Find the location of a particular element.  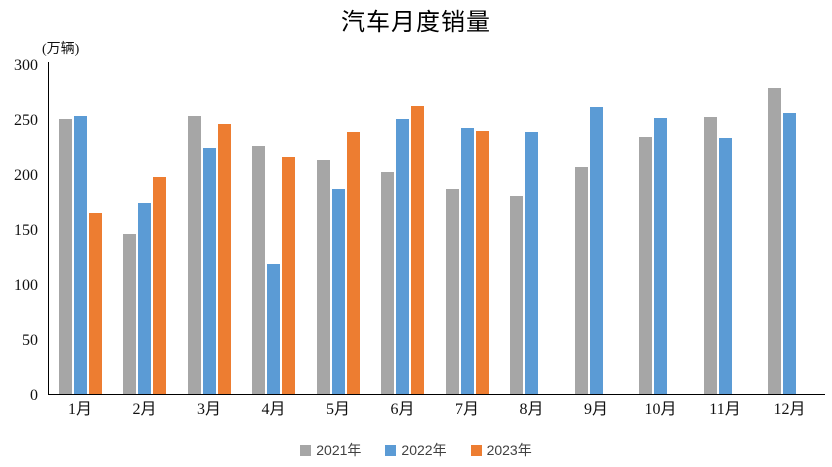

legend: 2021年 2022年 2023年 is located at coordinates (416, 450).